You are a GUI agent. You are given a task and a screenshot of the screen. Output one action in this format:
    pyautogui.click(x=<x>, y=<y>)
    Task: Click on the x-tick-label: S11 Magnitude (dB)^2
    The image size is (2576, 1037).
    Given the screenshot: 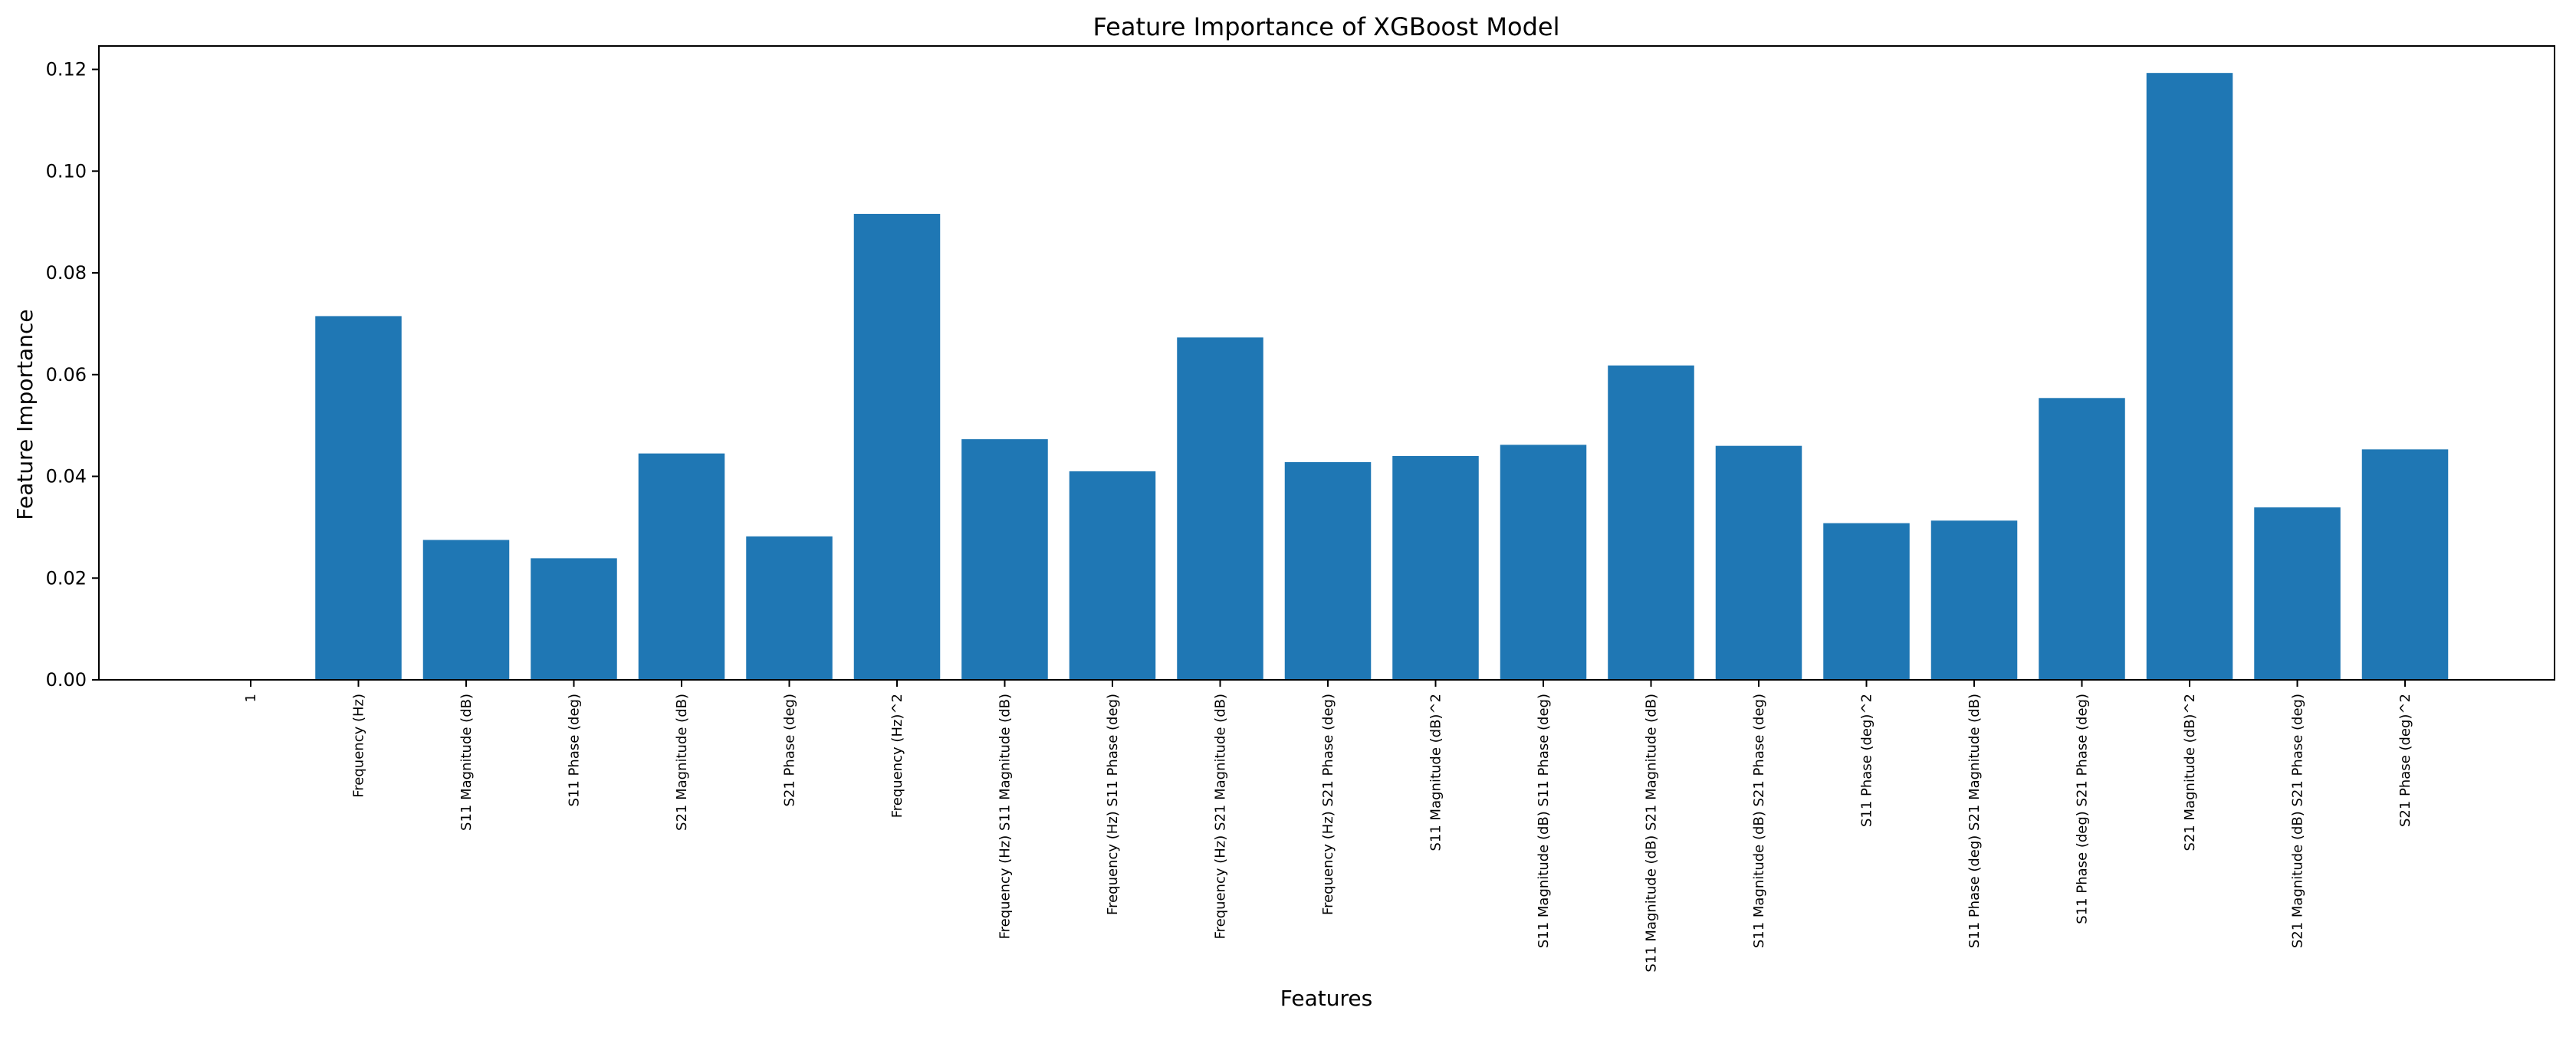 What is the action you would take?
    pyautogui.click(x=1436, y=773)
    